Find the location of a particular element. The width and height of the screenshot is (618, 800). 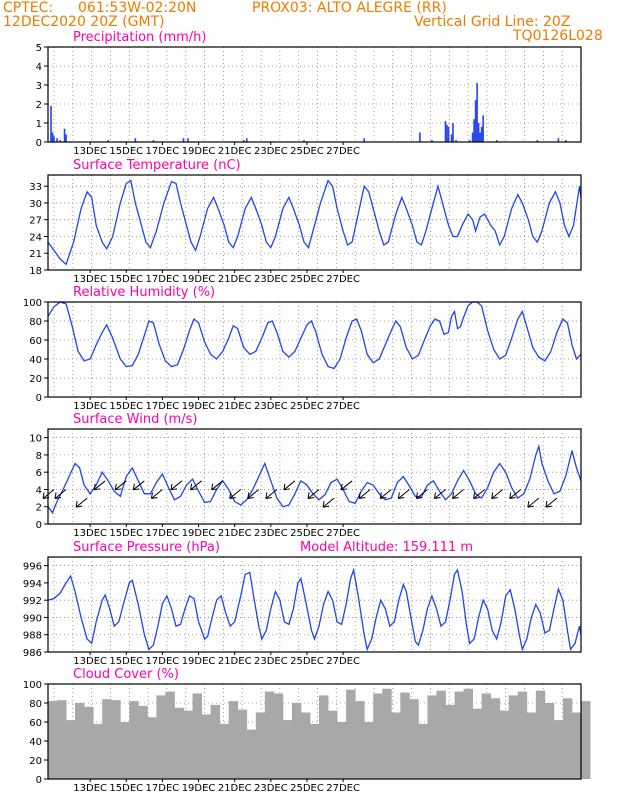

y-tick-label: 996 is located at coordinates (32, 567).